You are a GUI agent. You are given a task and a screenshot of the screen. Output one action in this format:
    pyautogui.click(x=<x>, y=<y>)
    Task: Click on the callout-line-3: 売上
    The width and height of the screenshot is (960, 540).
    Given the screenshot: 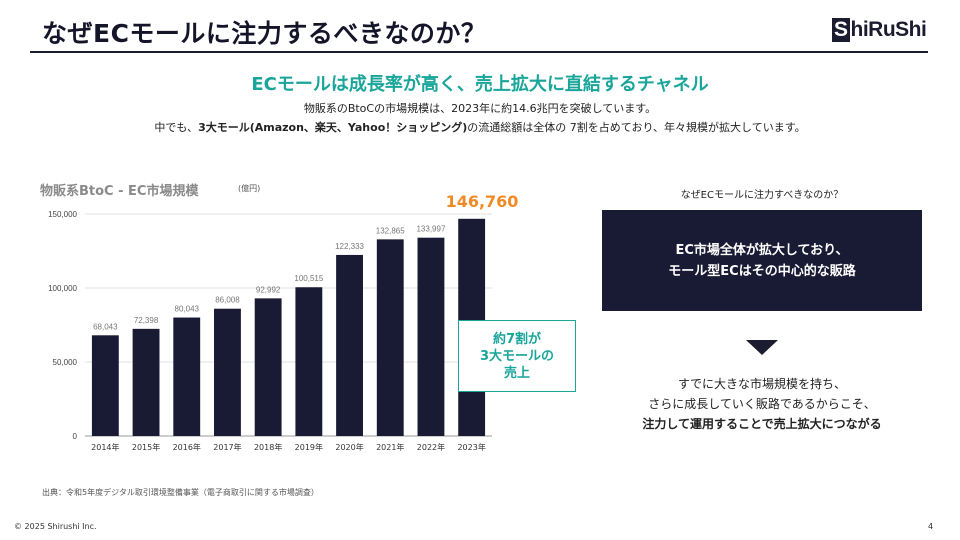 What is the action you would take?
    pyautogui.click(x=516, y=373)
    